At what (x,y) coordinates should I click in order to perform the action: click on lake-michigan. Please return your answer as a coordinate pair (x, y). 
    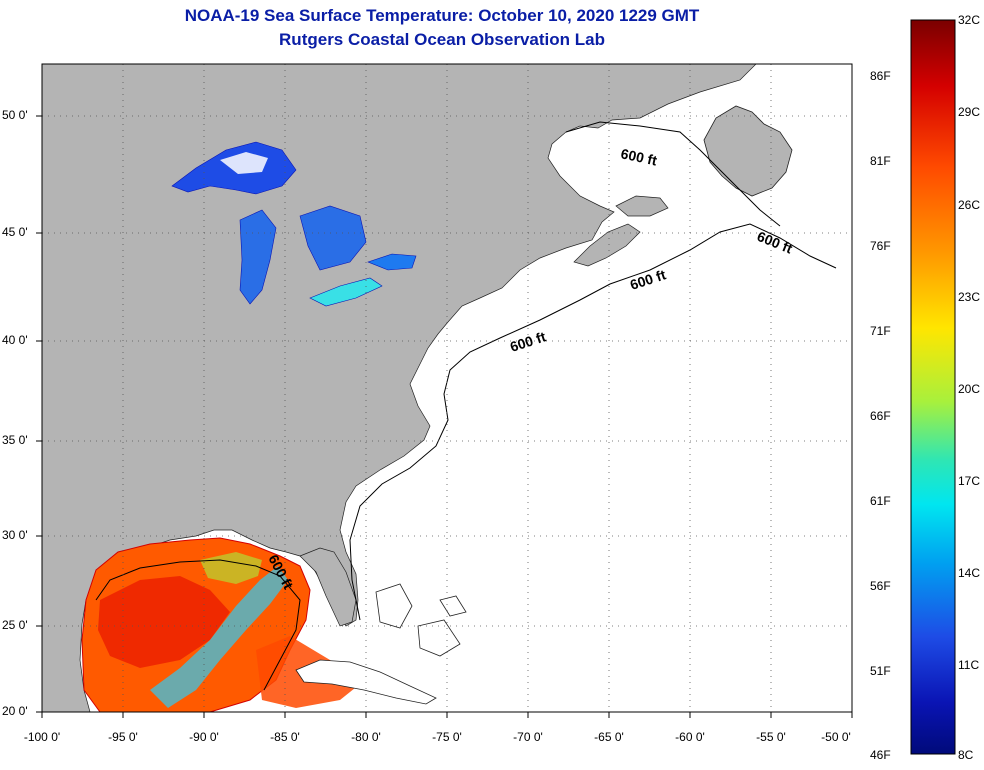
    Looking at the image, I should click on (258, 257).